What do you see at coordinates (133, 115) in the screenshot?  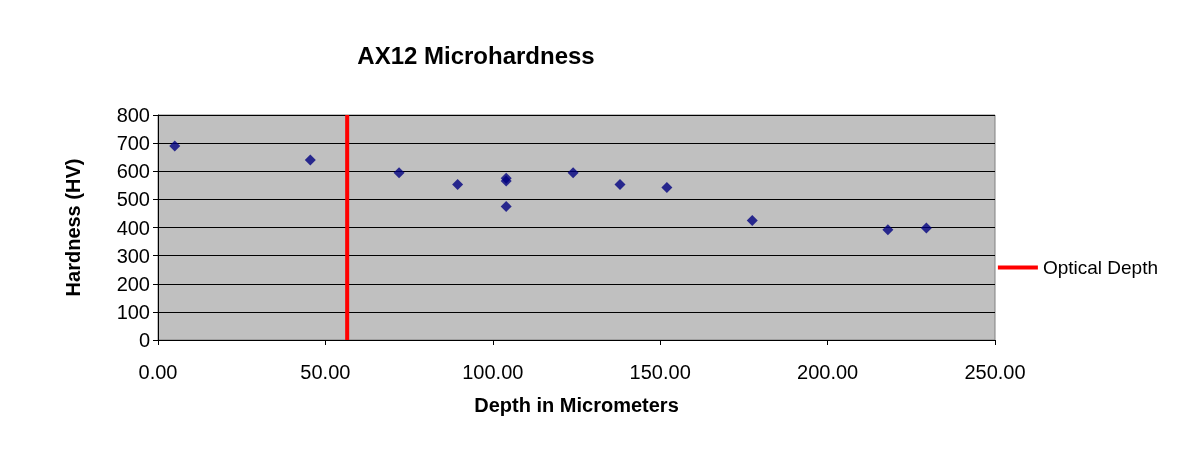 I see `y-tick-label: 800` at bounding box center [133, 115].